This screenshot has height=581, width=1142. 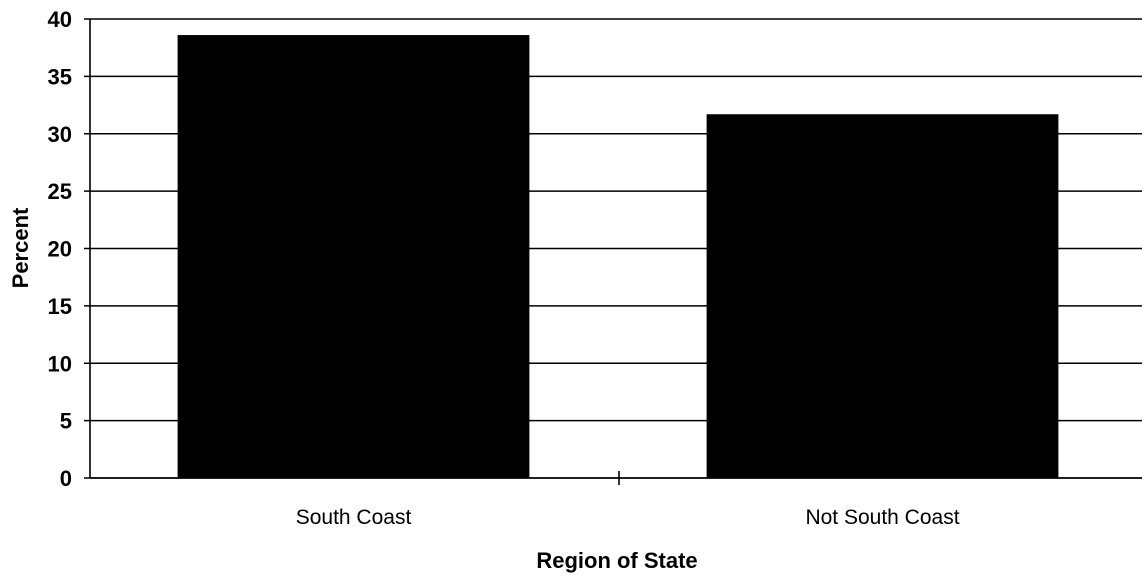 What do you see at coordinates (66, 478) in the screenshot?
I see `y-tick-label: 0` at bounding box center [66, 478].